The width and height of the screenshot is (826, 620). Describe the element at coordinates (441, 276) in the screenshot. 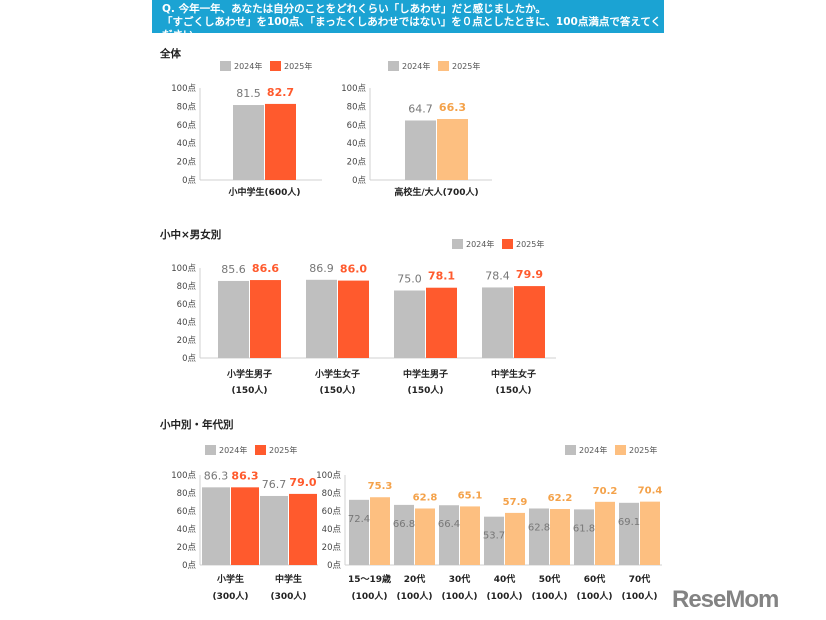

I see `data-label-2025: 78.1` at that location.